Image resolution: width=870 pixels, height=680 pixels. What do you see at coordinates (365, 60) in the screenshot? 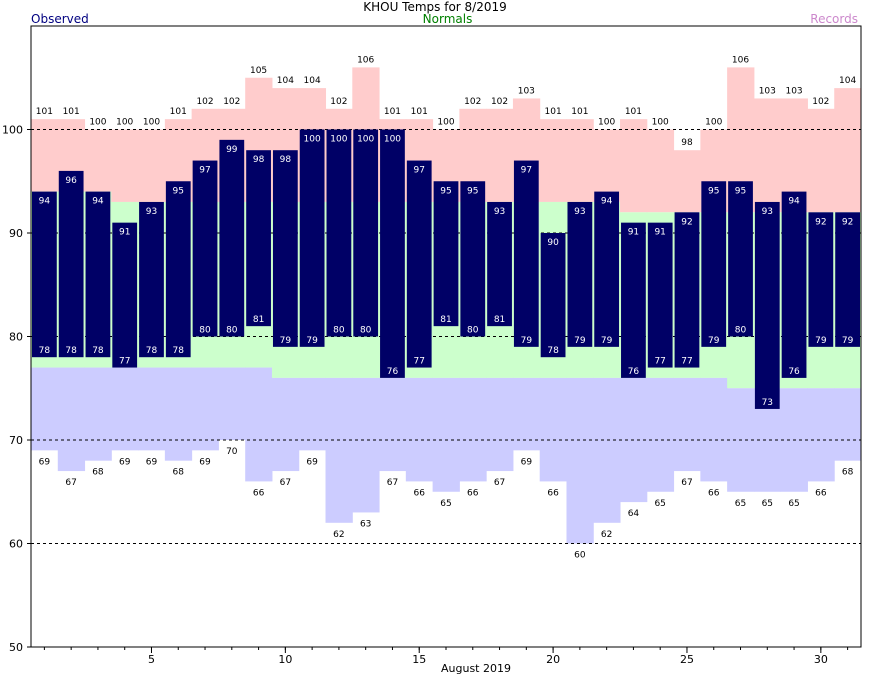
I see `record-high-label: 106` at bounding box center [365, 60].